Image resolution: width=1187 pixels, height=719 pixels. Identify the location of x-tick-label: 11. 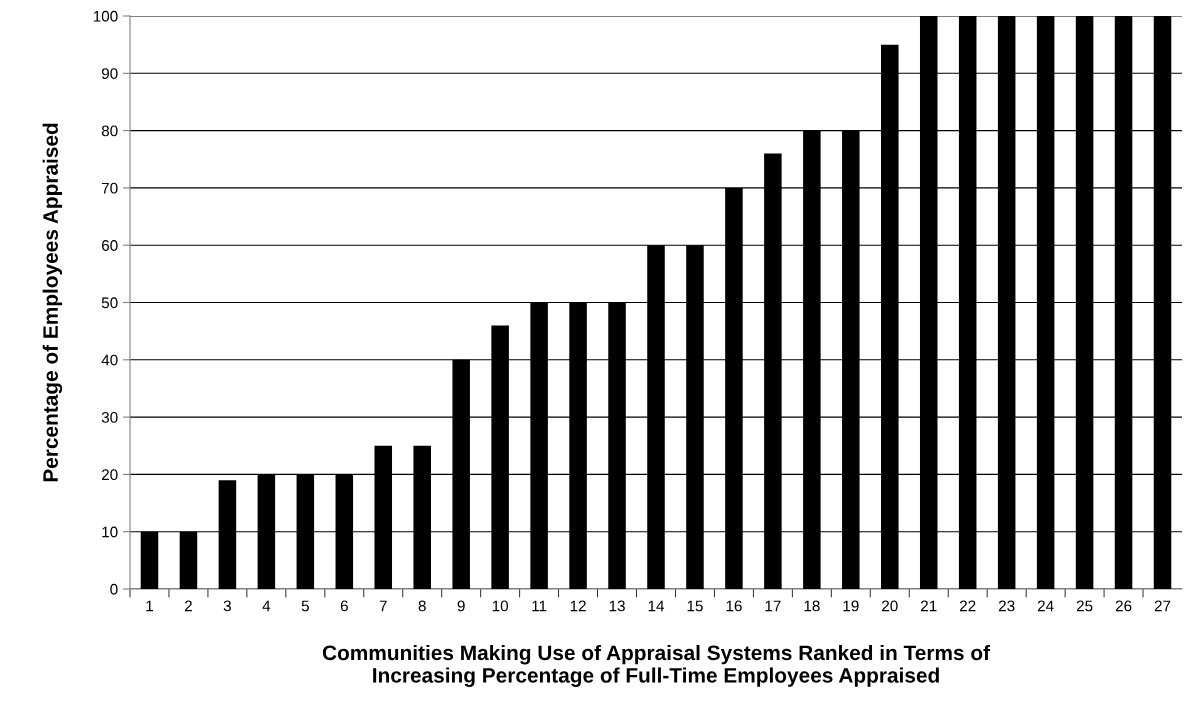
(539, 606).